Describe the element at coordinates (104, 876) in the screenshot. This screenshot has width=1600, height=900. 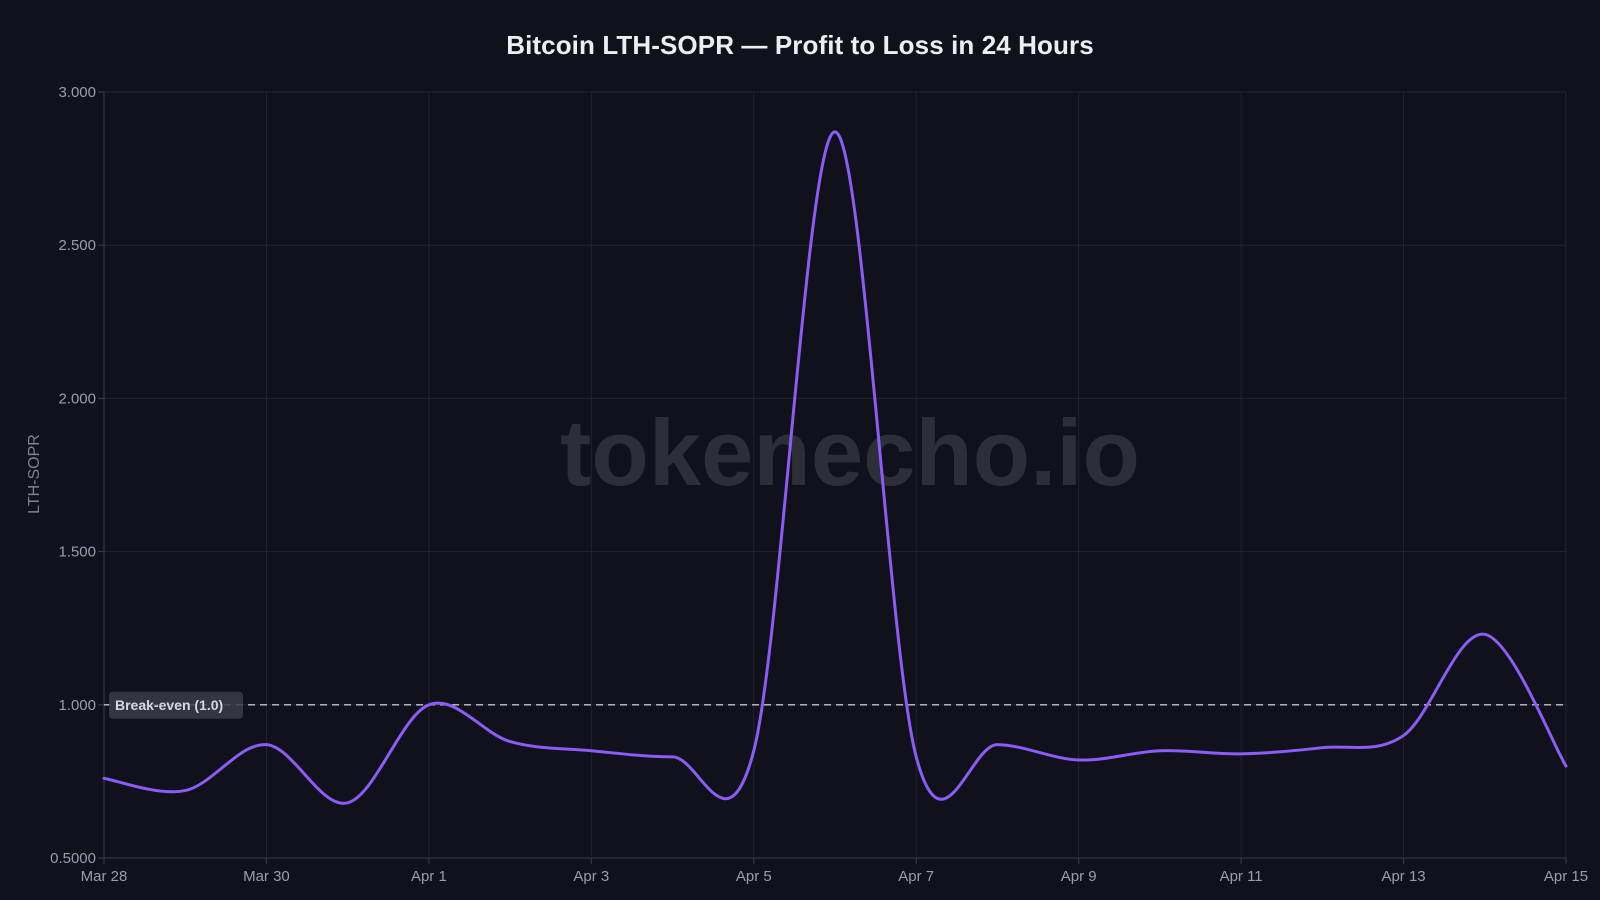
I see `x-tick-label: Mar 28` at that location.